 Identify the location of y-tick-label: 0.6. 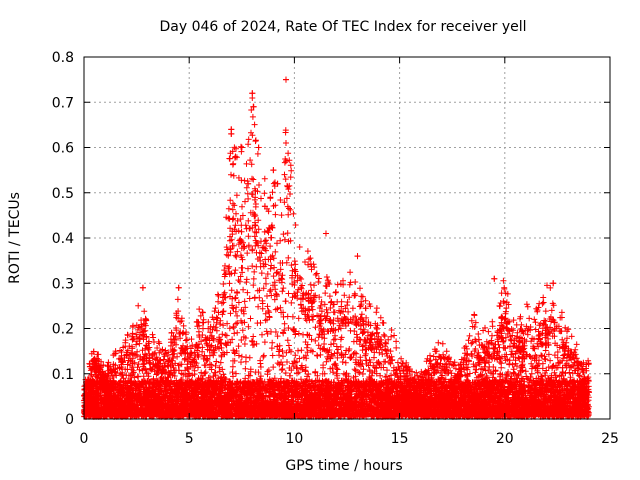
(63, 149).